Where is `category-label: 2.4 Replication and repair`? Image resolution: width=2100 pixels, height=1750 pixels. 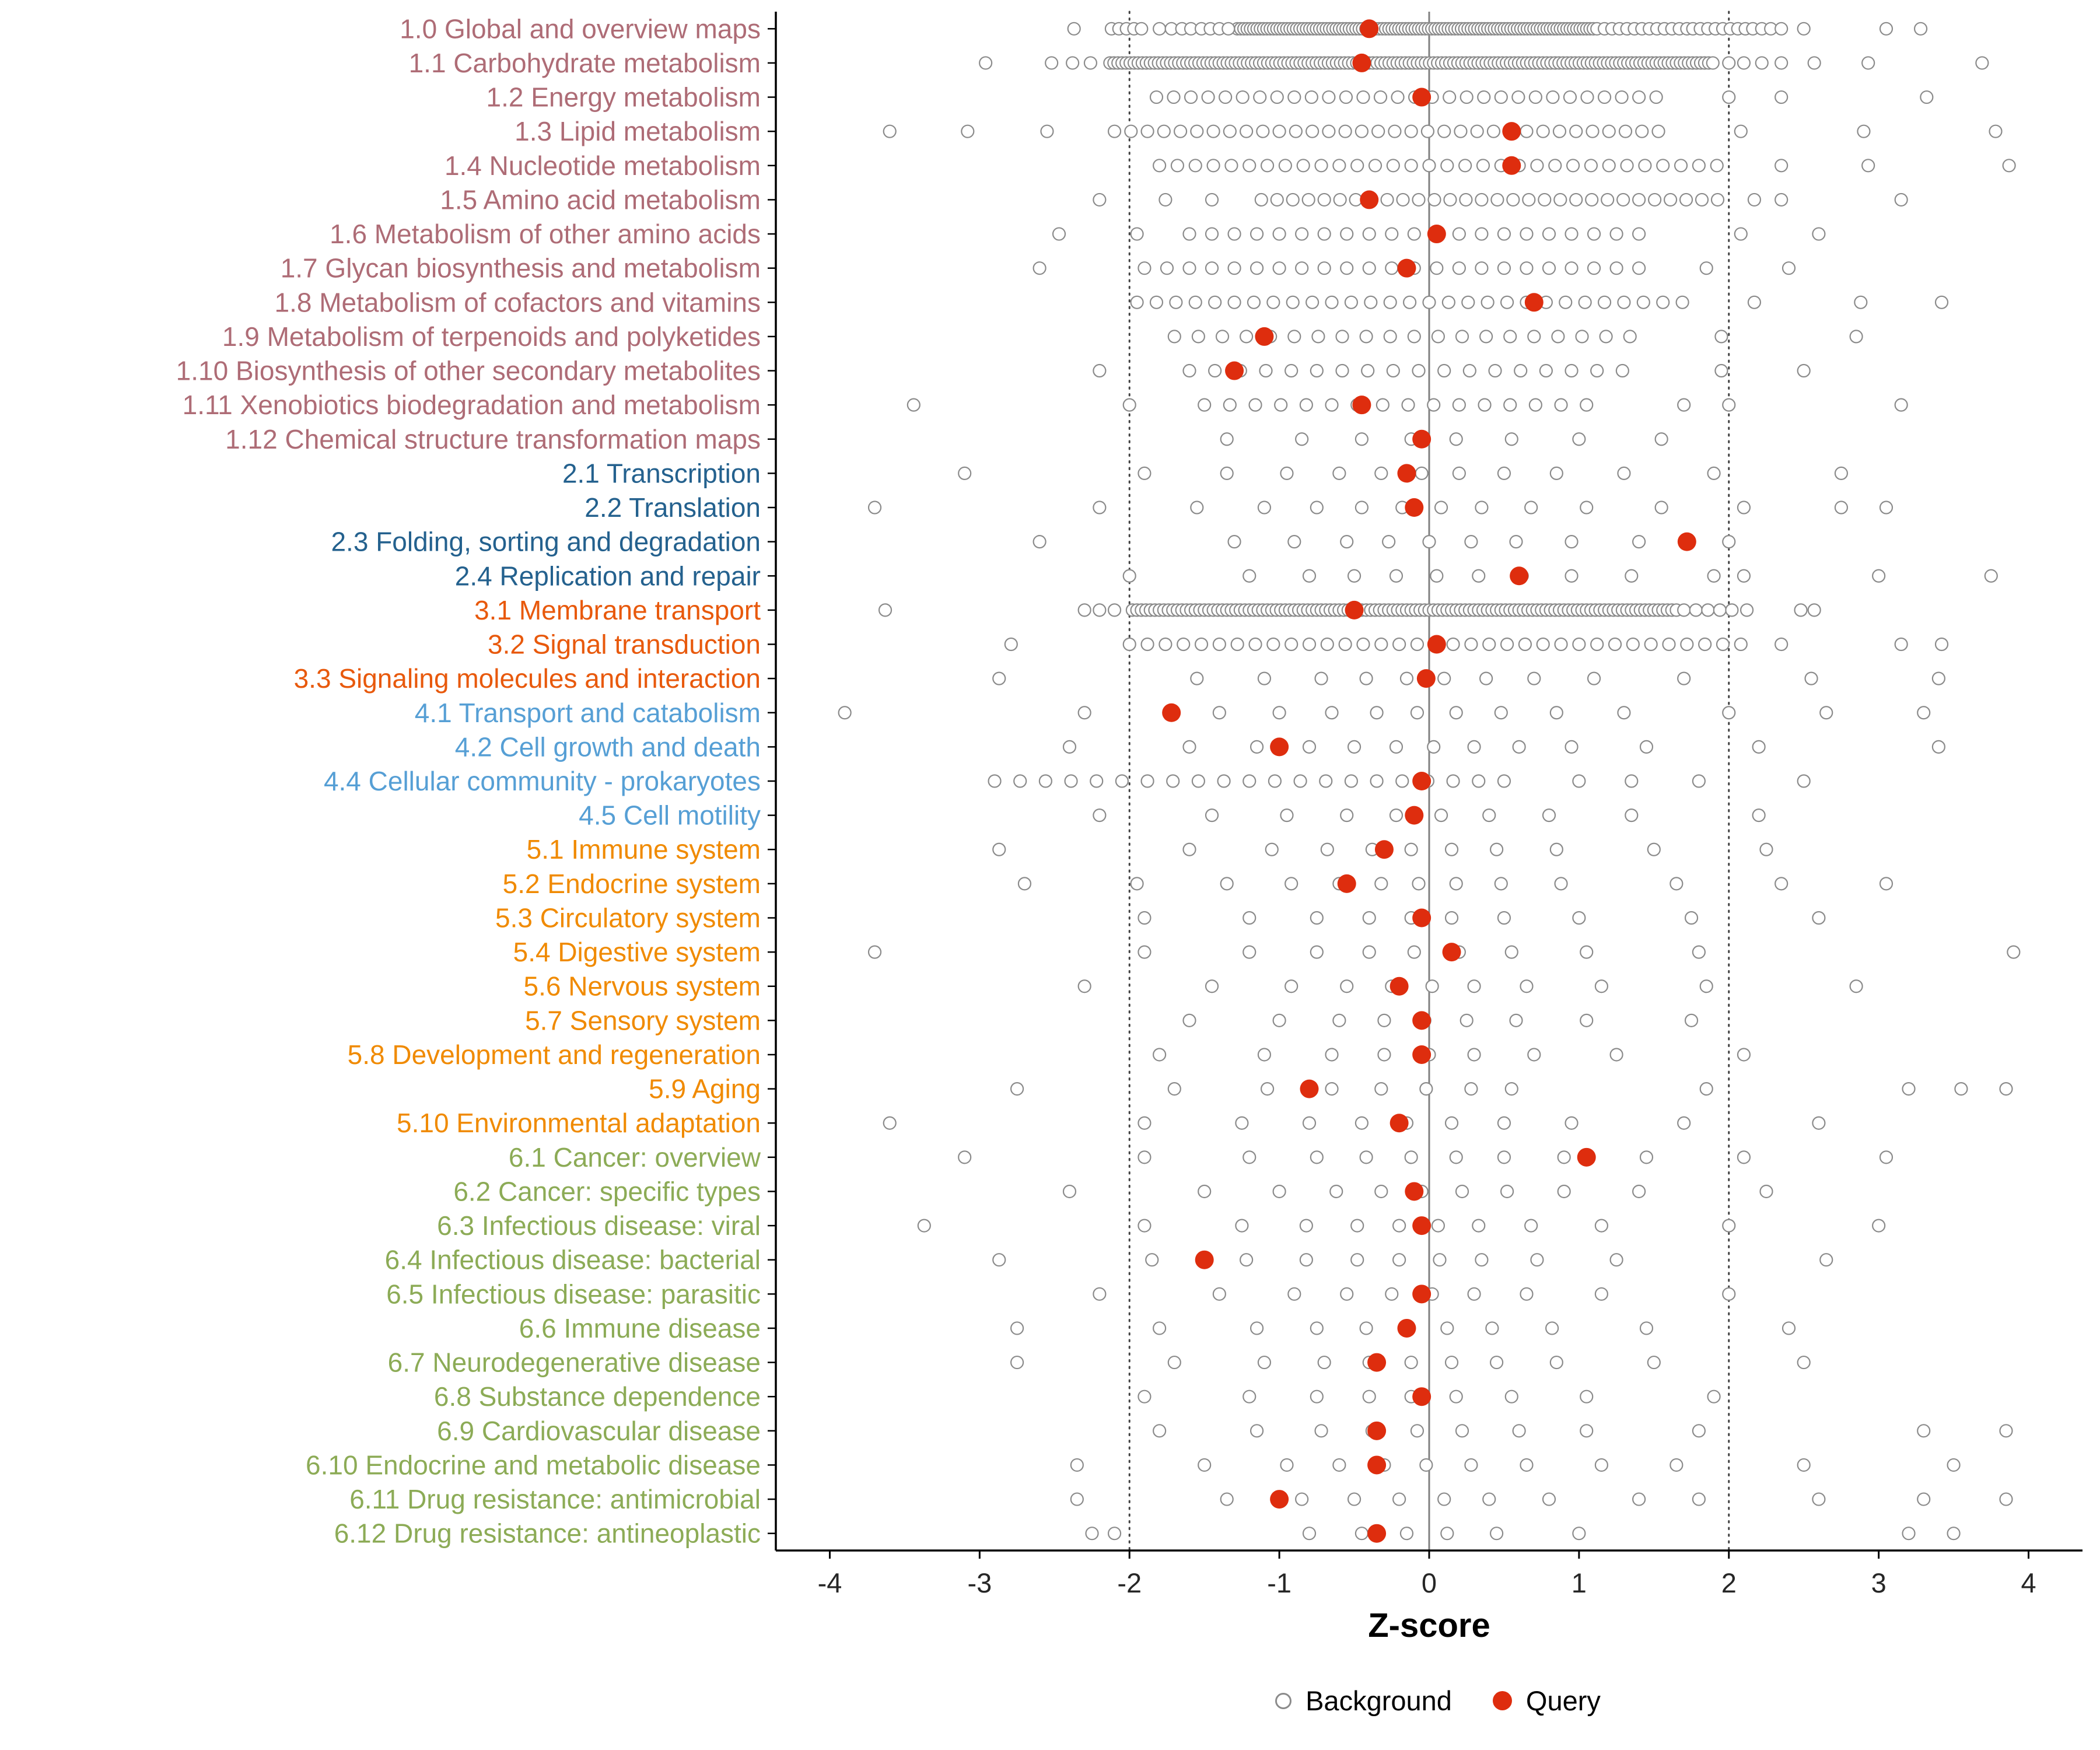 category-label: 2.4 Replication and repair is located at coordinates (608, 576).